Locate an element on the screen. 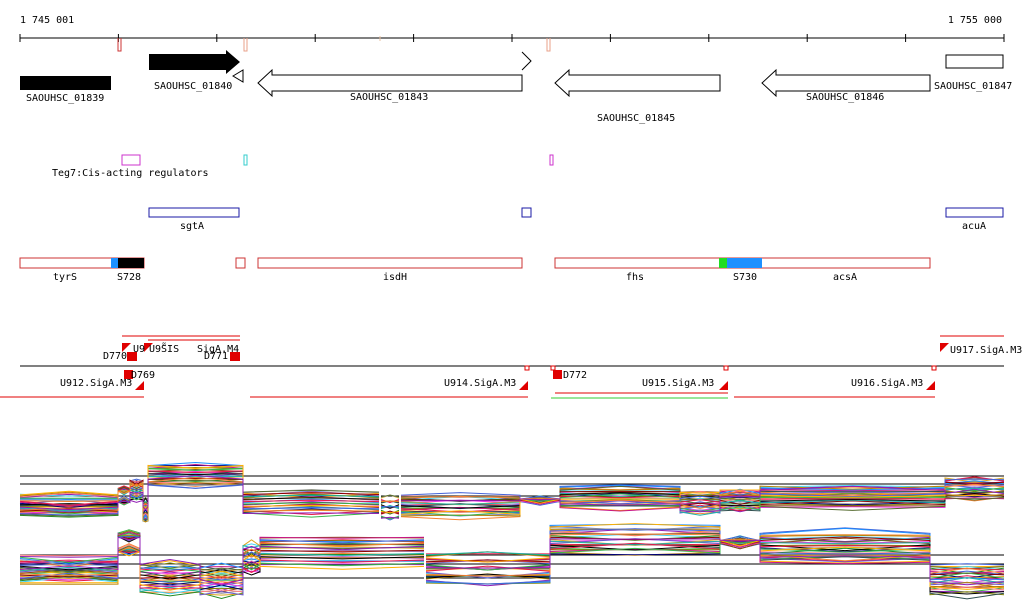 The height and width of the screenshot is (611, 1024). transcript-label: U914.SigA.M3 is located at coordinates (480, 383).